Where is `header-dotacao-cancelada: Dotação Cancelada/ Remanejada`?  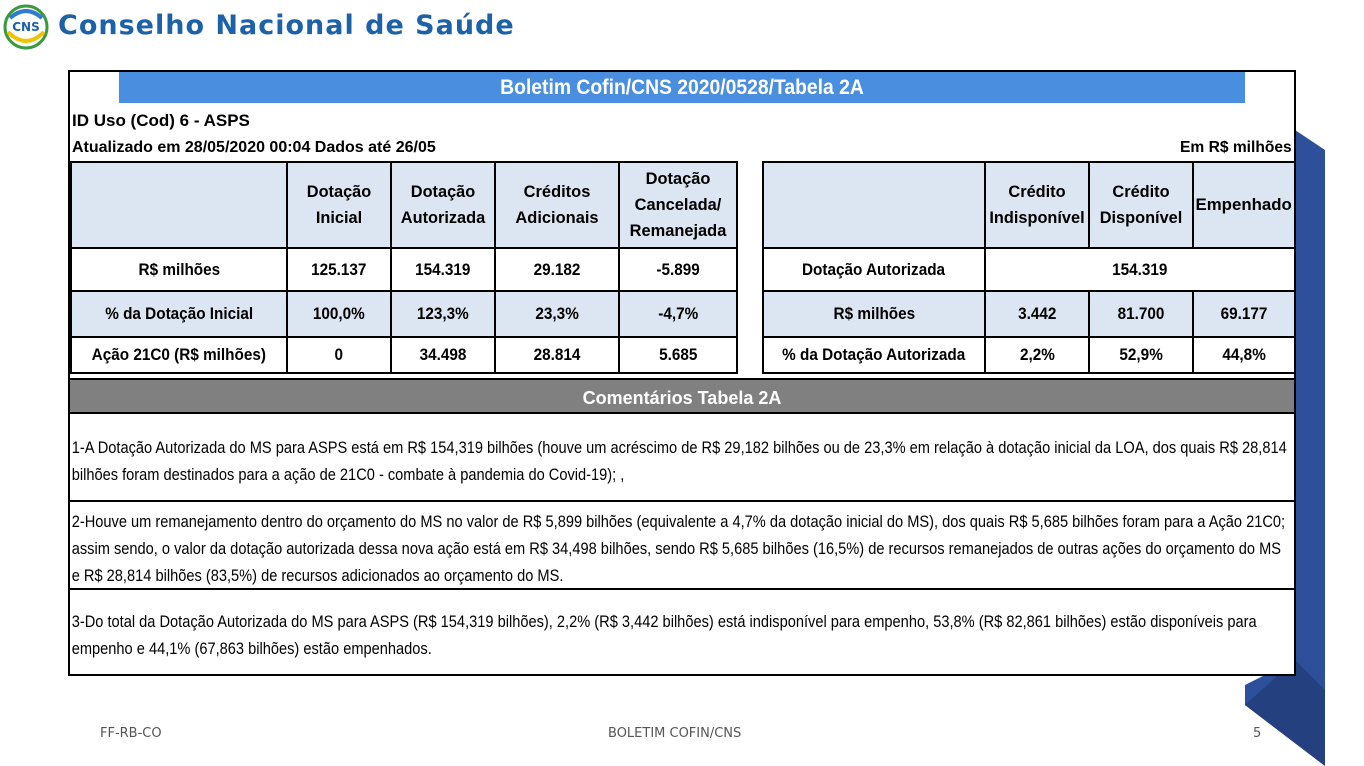
header-dotacao-cancelada: Dotação Cancelada/ Remanejada is located at coordinates (678, 205).